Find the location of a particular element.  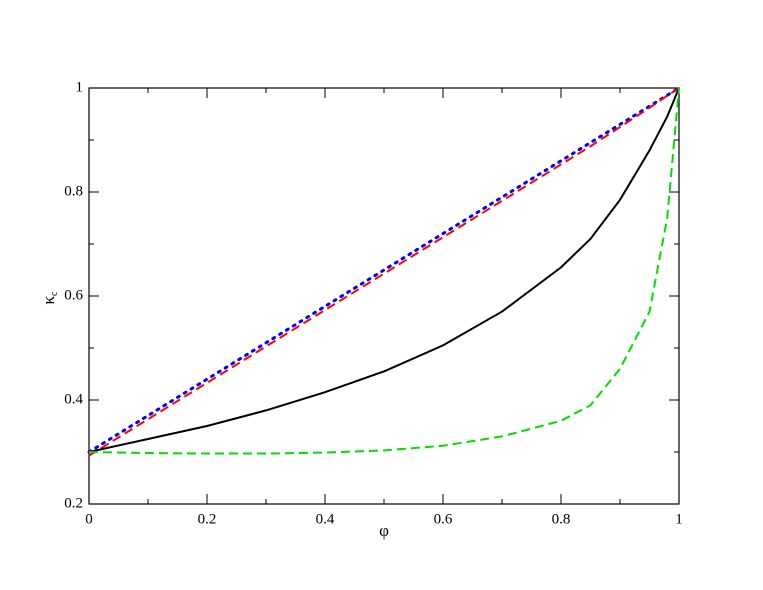

x-tick-label: 0.4 is located at coordinates (325, 519).